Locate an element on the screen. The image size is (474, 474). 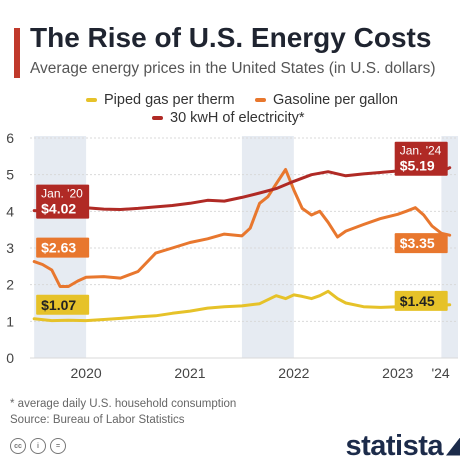
legend-label-electricity: 30 kwH of electricity* is located at coordinates (237, 118).